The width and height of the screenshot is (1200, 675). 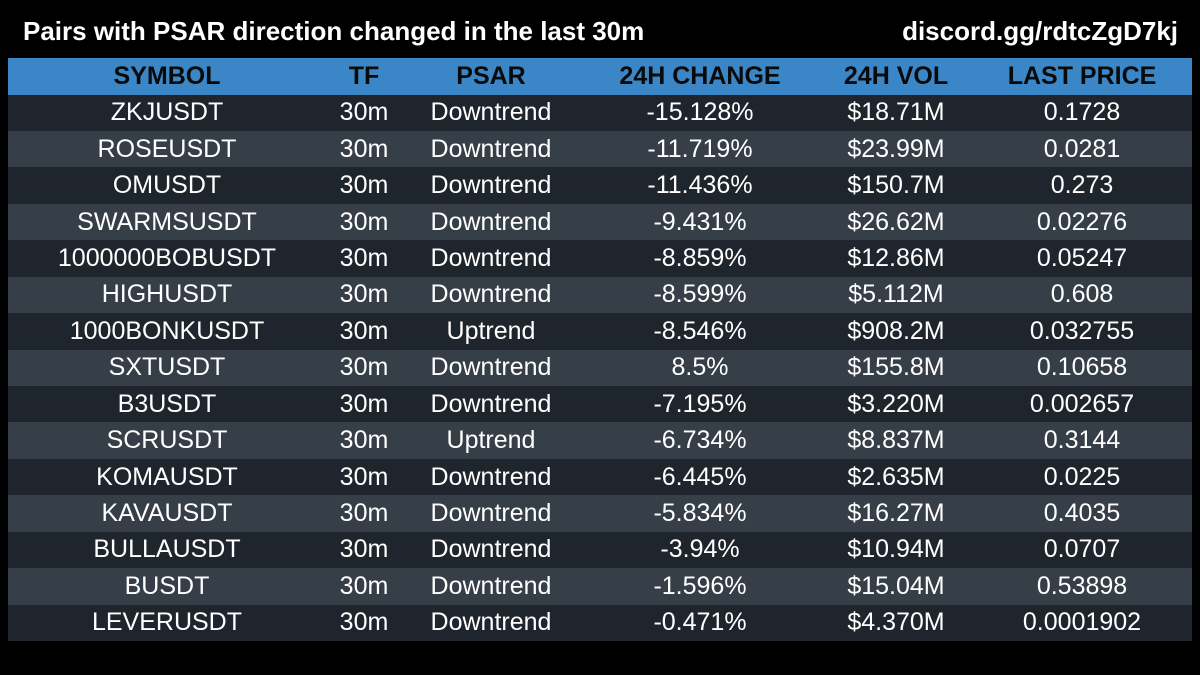 What do you see at coordinates (167, 622) in the screenshot?
I see `symbol-cell: LEVERUSDT` at bounding box center [167, 622].